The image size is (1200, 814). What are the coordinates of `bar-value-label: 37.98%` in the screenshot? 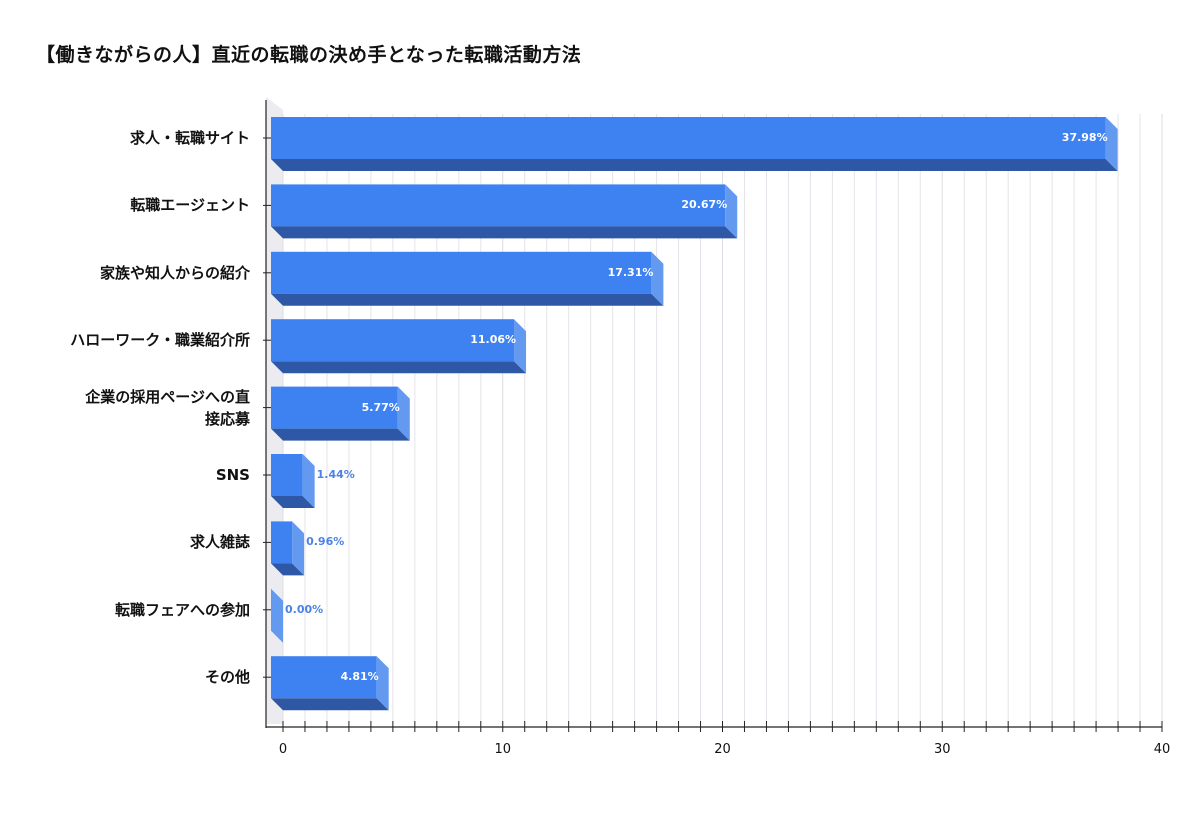 It's located at (1084, 137).